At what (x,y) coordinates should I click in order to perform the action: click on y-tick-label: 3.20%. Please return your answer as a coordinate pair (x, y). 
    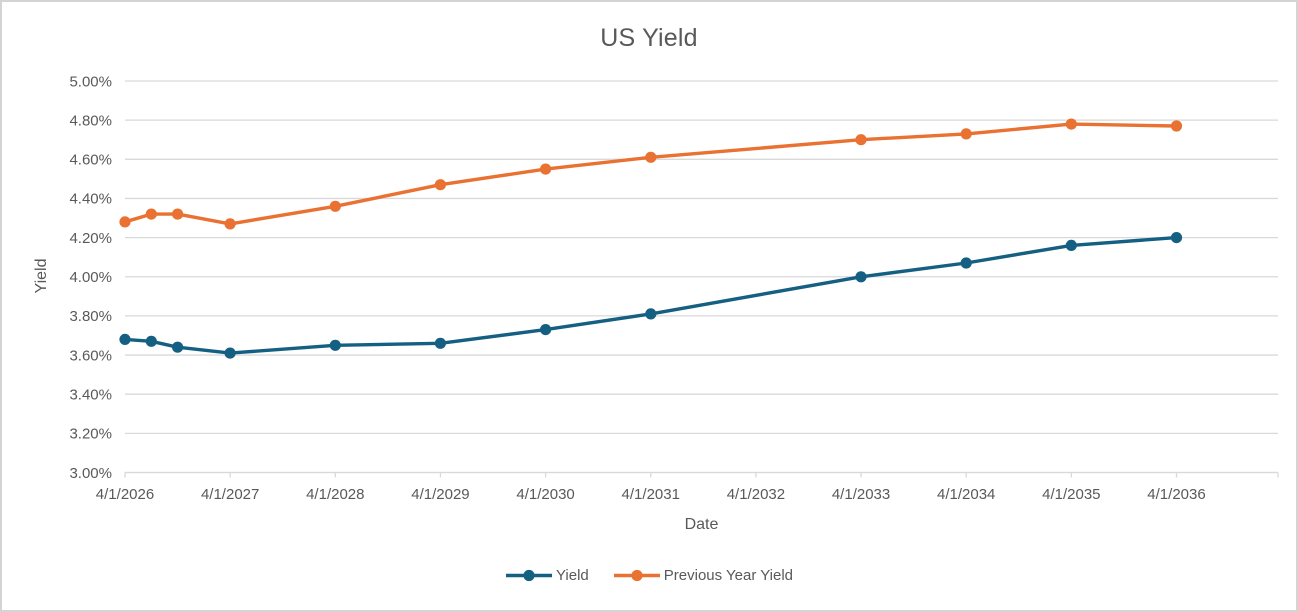
    Looking at the image, I should click on (90, 434).